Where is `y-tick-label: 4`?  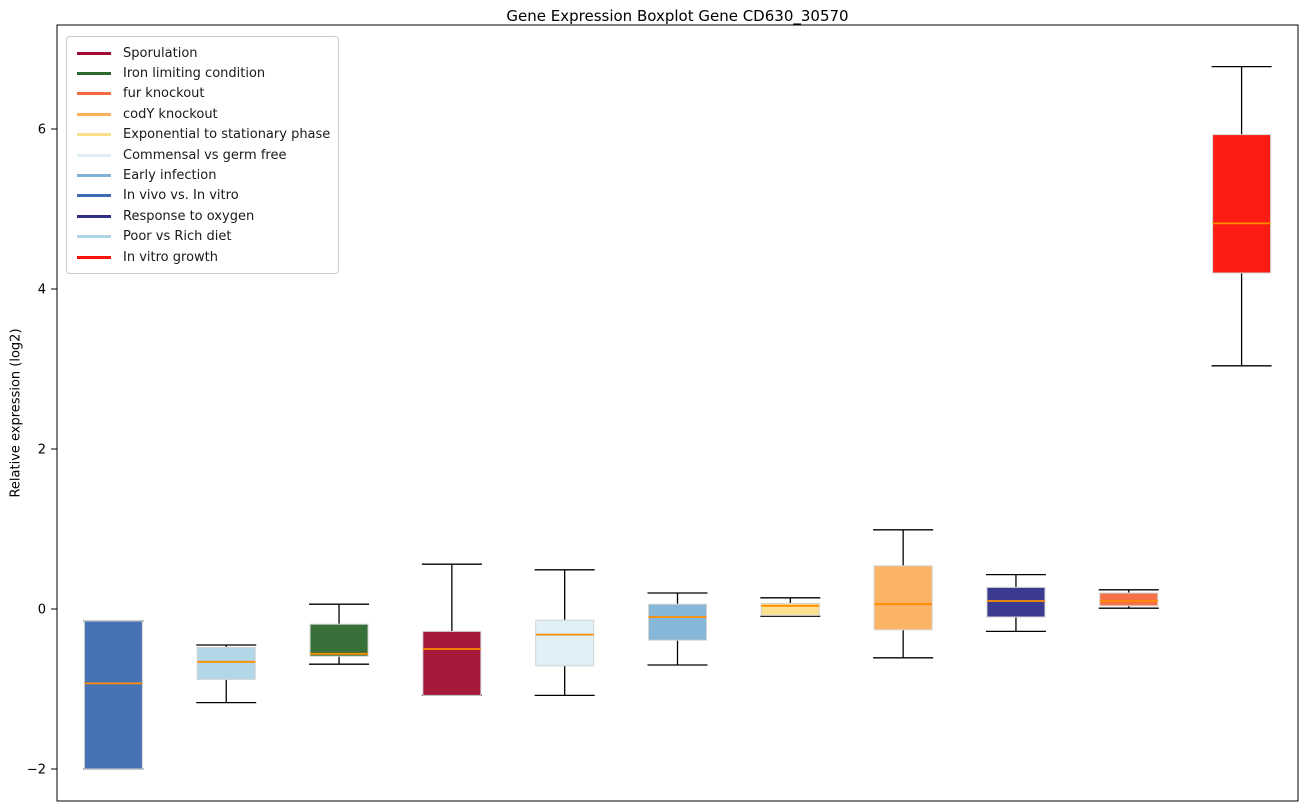 y-tick-label: 4 is located at coordinates (42, 290).